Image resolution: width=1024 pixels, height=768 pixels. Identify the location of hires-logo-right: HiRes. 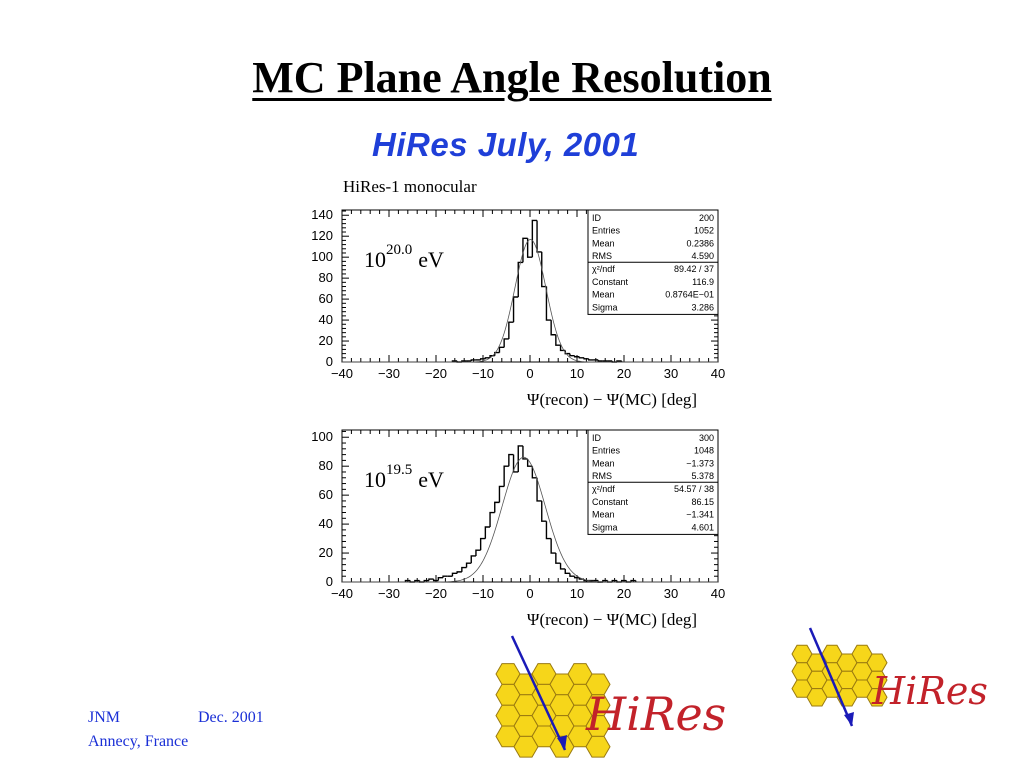
(889, 677).